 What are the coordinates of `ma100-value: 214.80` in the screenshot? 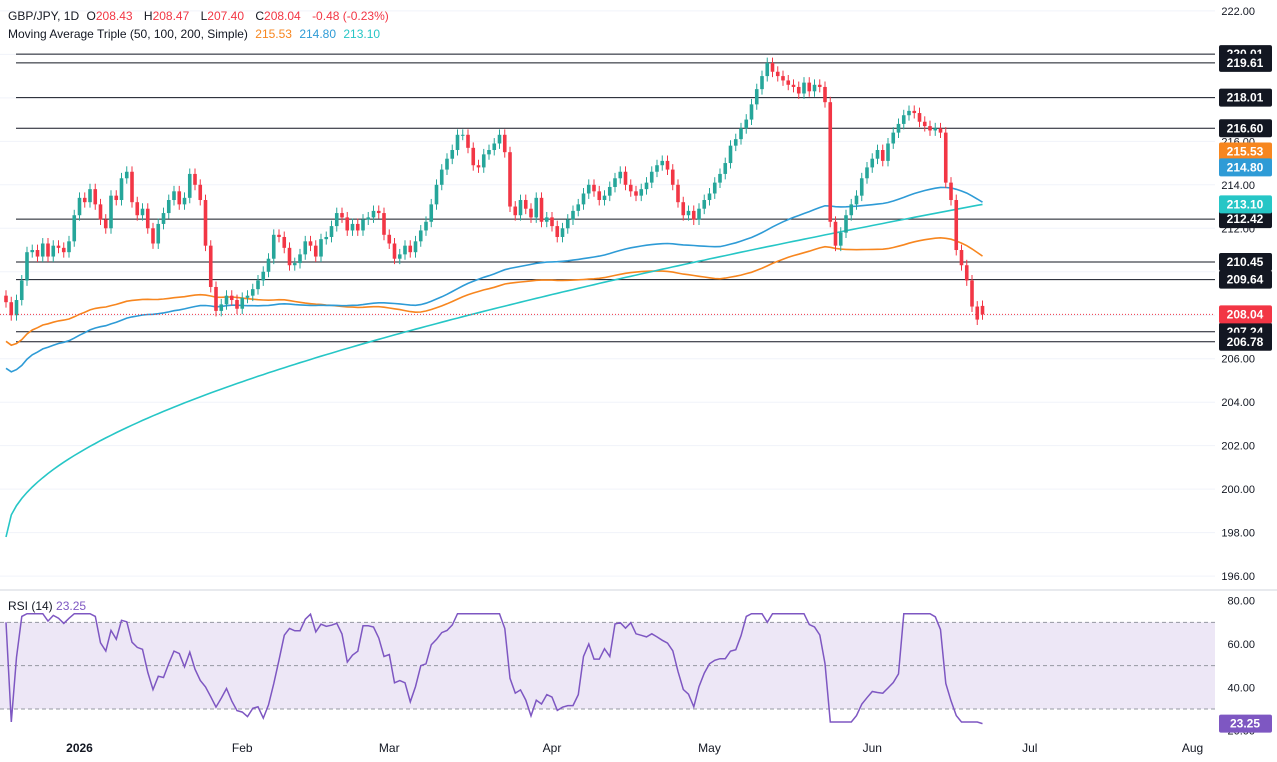 It's located at (318, 34).